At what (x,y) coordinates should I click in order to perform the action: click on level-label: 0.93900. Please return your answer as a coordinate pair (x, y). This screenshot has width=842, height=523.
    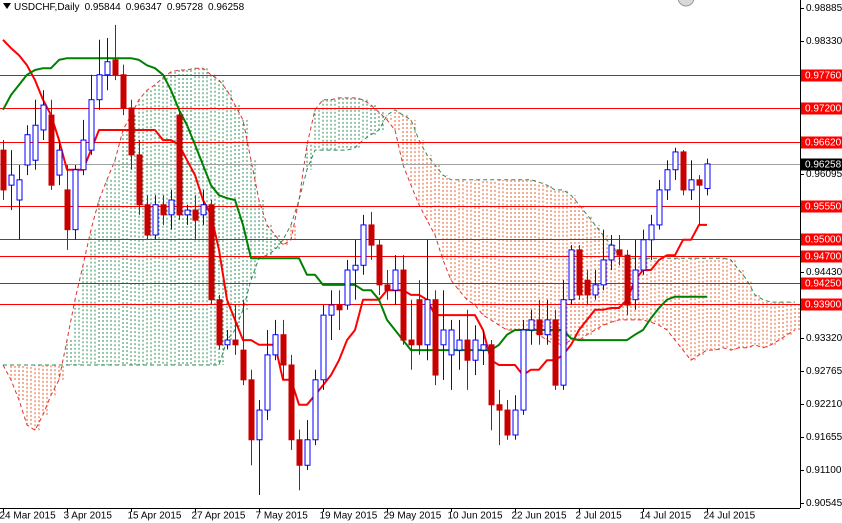
    Looking at the image, I should click on (823, 305).